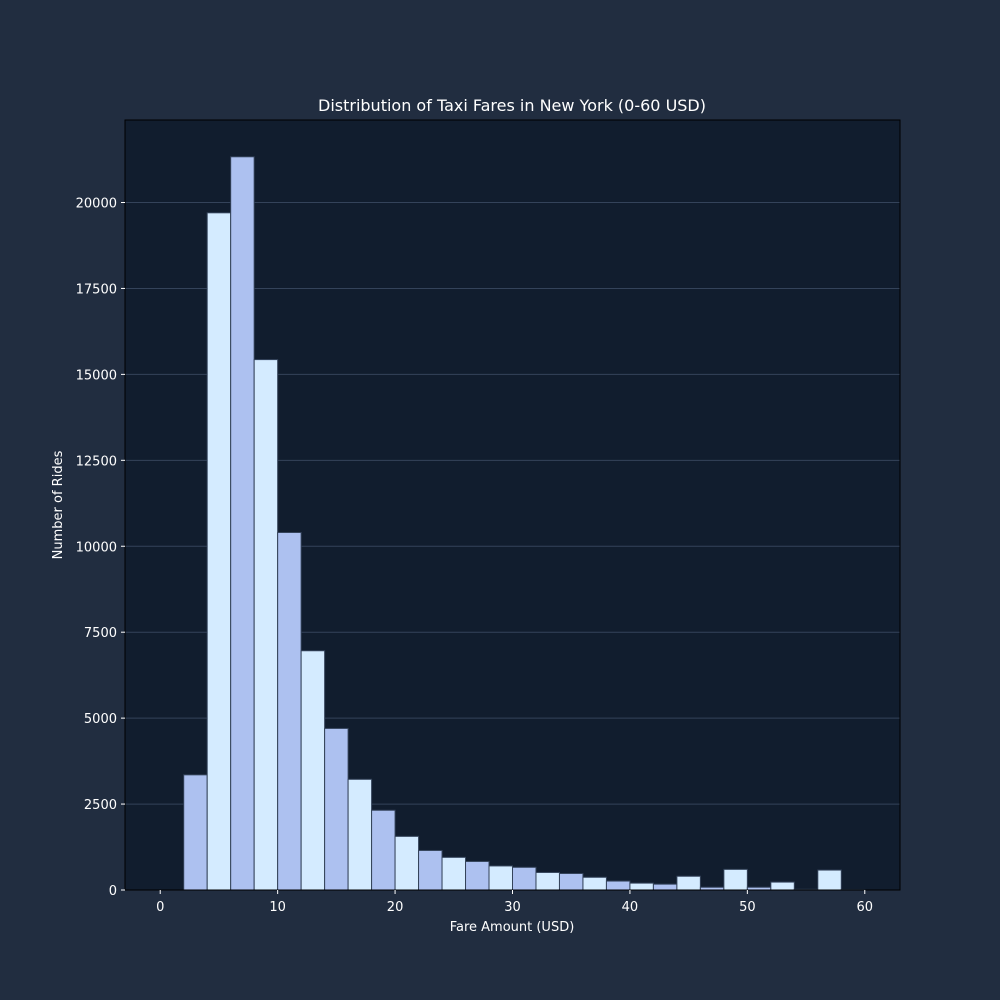 The width and height of the screenshot is (1000, 1000). I want to click on x-tick-label: 30, so click(512, 907).